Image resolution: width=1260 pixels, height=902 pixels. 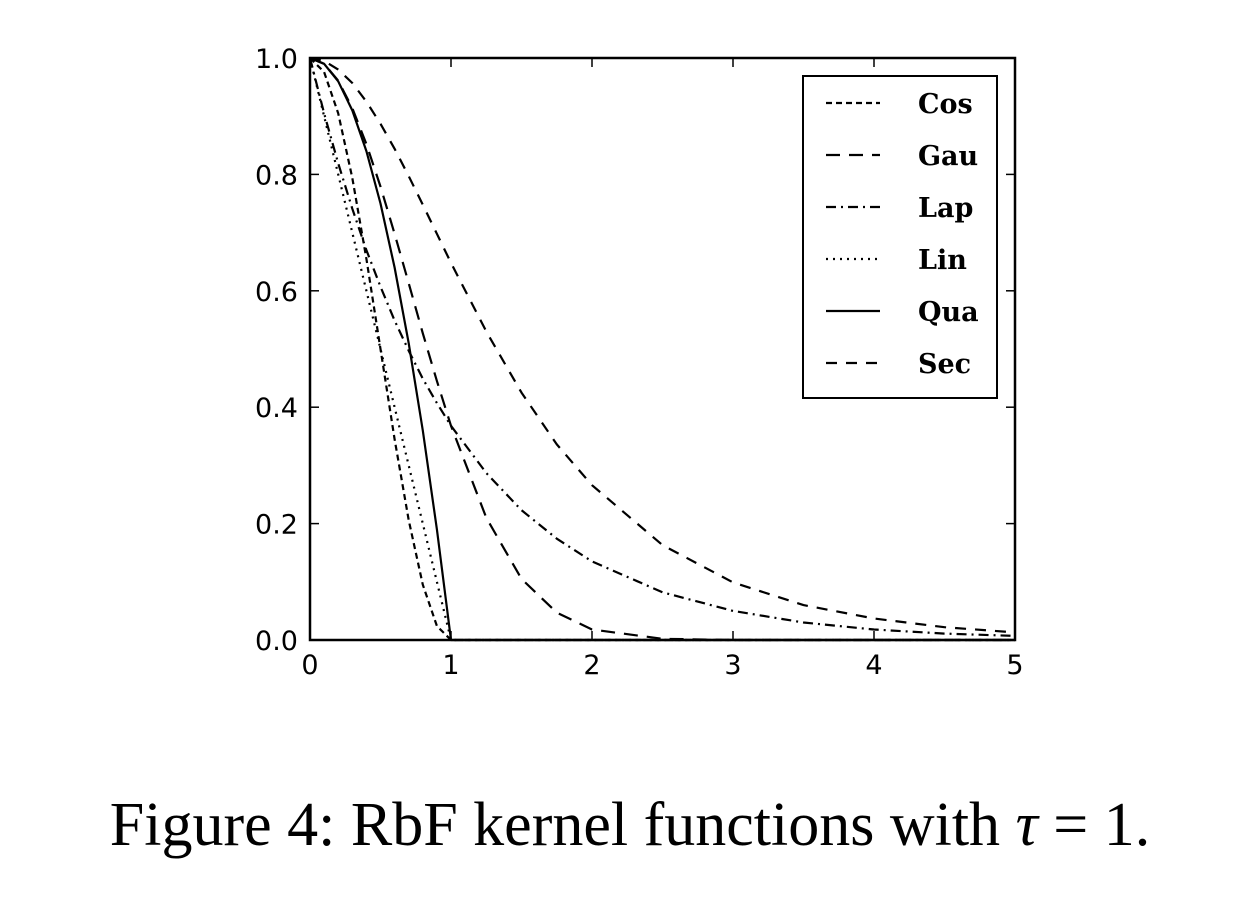 I want to click on legend-label-lin: Lin, so click(x=942, y=260).